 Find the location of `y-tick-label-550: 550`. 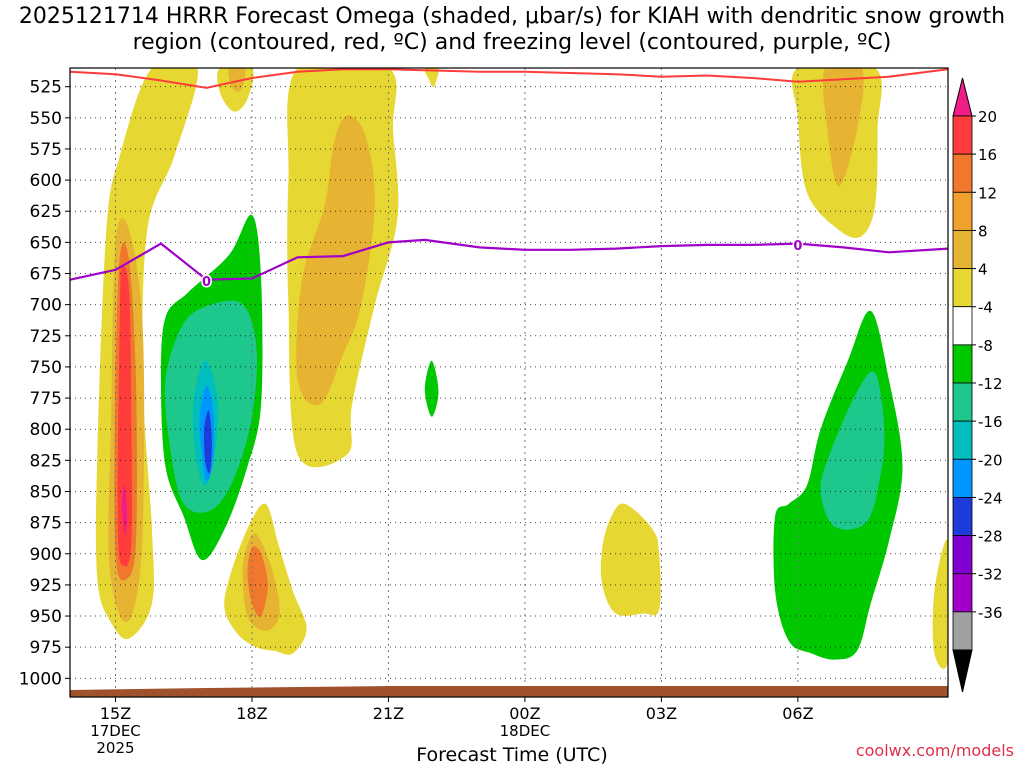

y-tick-label-550: 550 is located at coordinates (46, 119).